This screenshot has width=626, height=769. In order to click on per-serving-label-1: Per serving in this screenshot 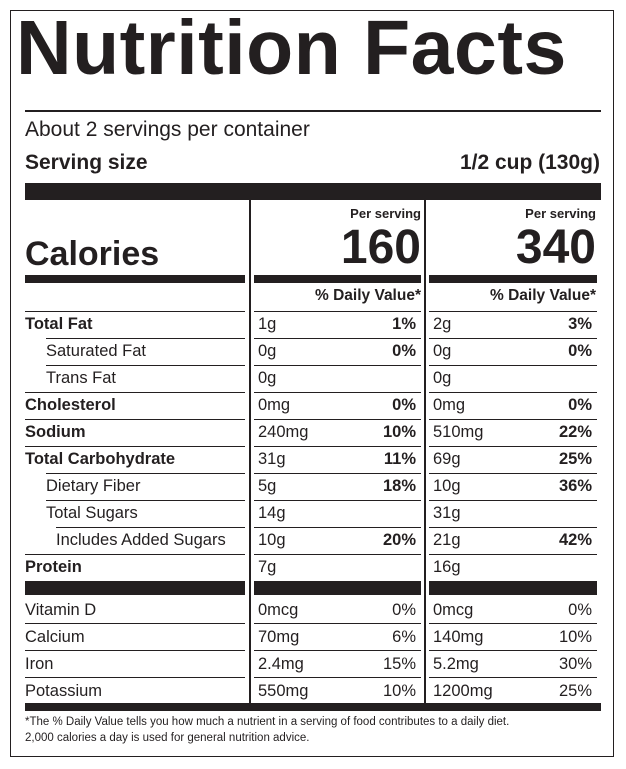, I will do `click(385, 213)`.